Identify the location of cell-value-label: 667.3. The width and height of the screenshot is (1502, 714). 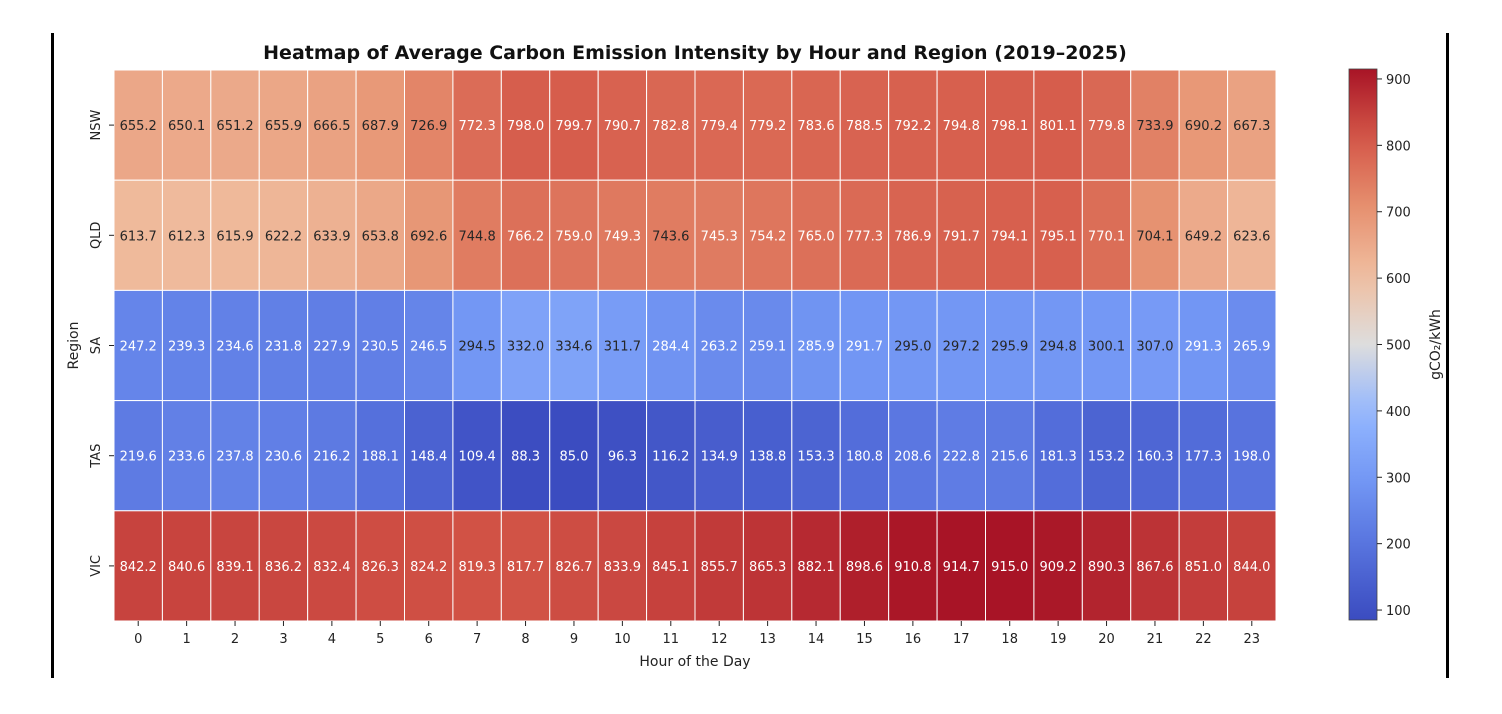
(1251, 126).